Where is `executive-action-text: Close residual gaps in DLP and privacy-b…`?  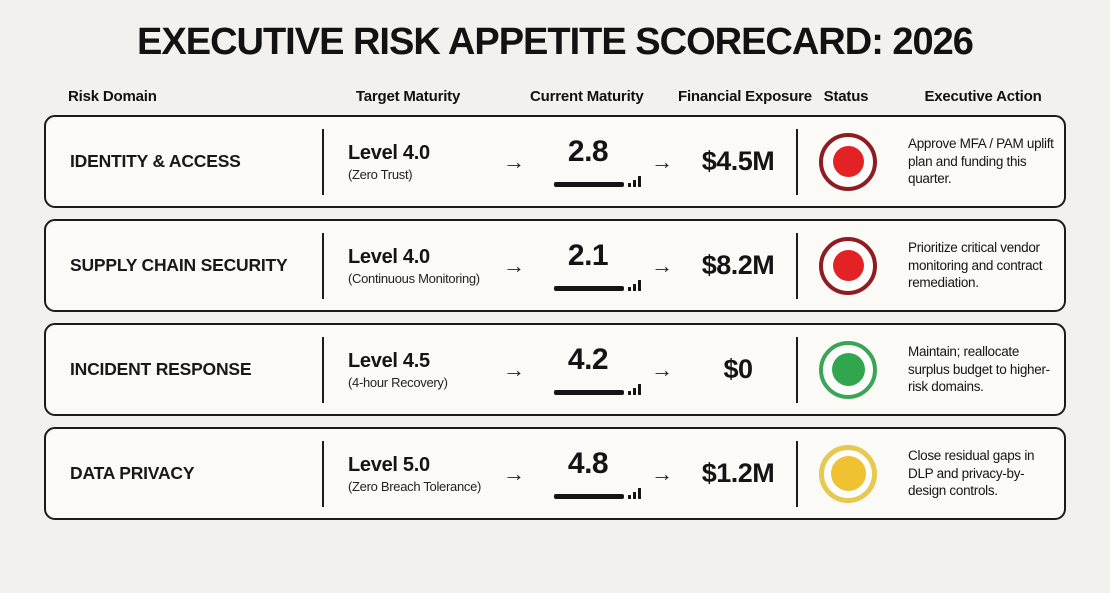
executive-action-text: Close residual gaps in DLP and privacy-b… is located at coordinates (971, 473).